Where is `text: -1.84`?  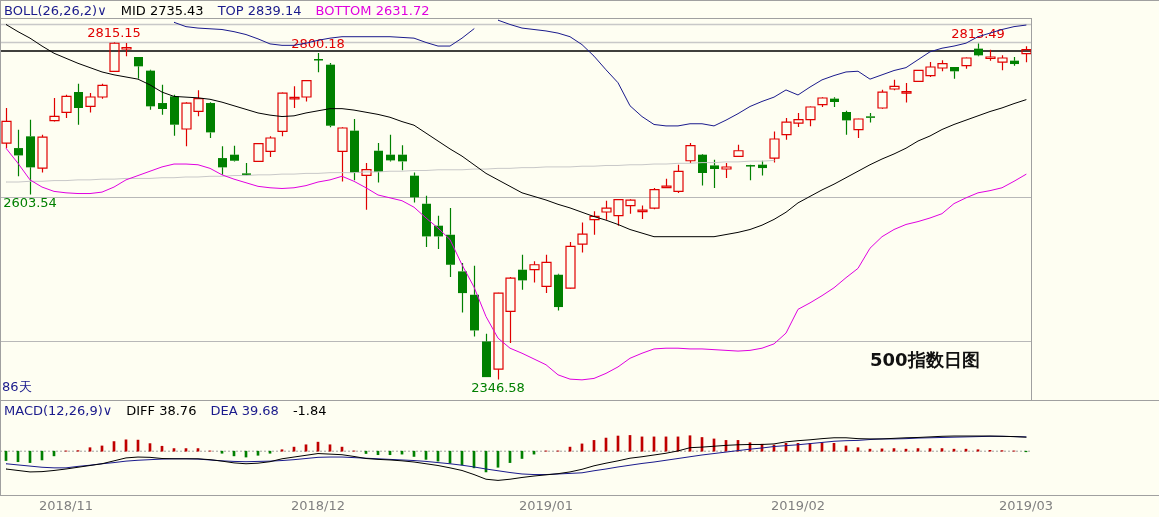
text: -1.84 is located at coordinates (309, 410).